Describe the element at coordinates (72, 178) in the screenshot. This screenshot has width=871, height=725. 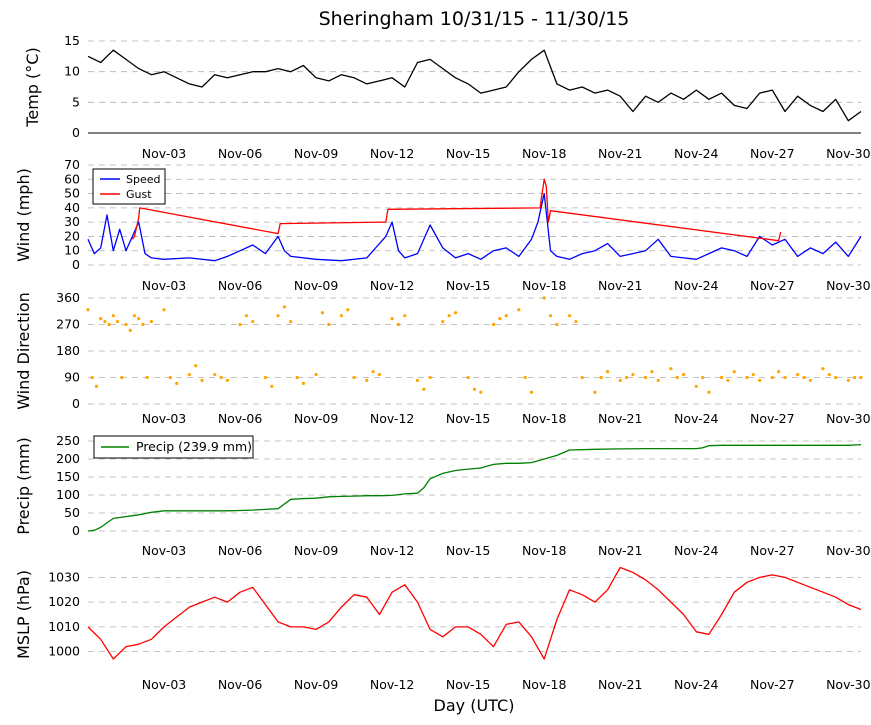
I see `y-tick-label: 60` at that location.